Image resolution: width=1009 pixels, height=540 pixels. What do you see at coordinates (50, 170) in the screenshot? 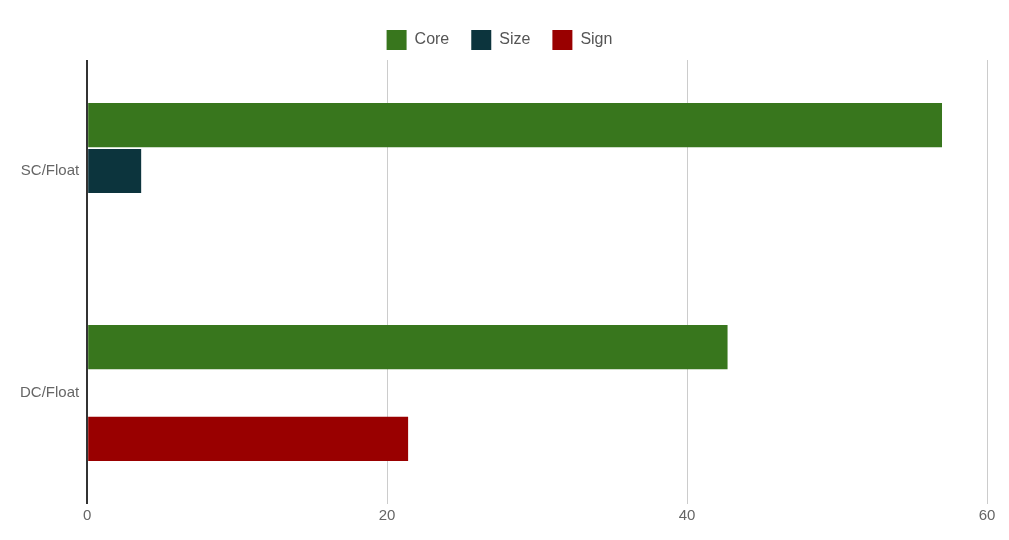
I see `y-tick-label: SC/Float` at bounding box center [50, 170].